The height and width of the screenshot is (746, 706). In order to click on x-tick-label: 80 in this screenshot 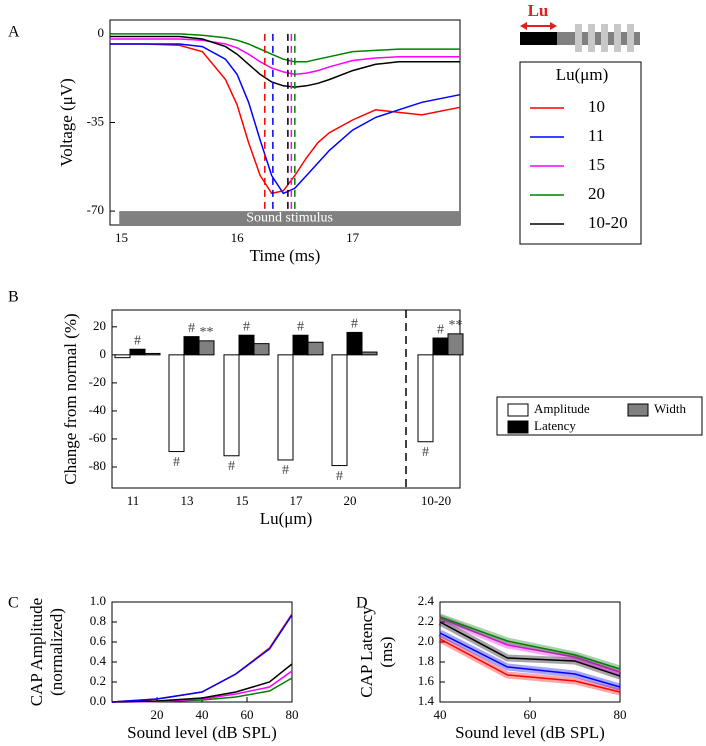, I will do `click(292, 714)`.